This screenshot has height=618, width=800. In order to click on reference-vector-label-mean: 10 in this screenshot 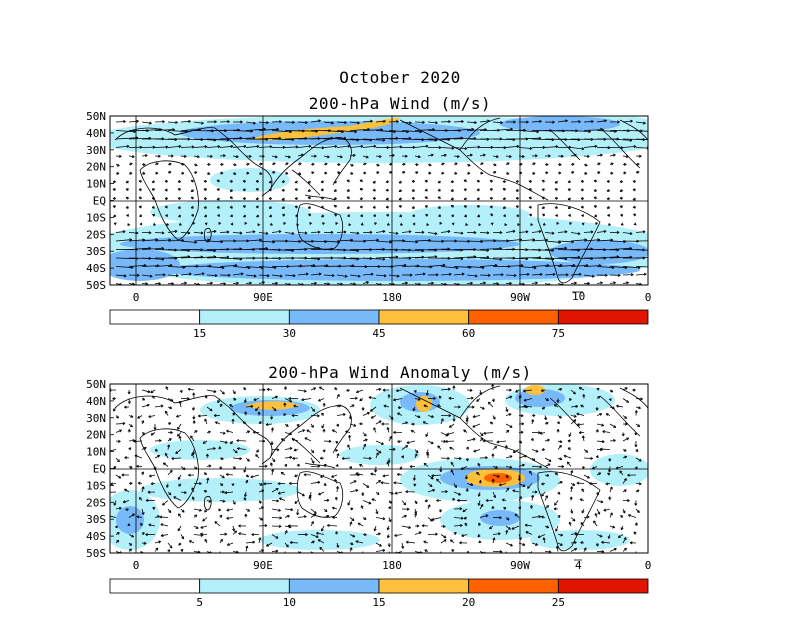, I will do `click(578, 296)`.